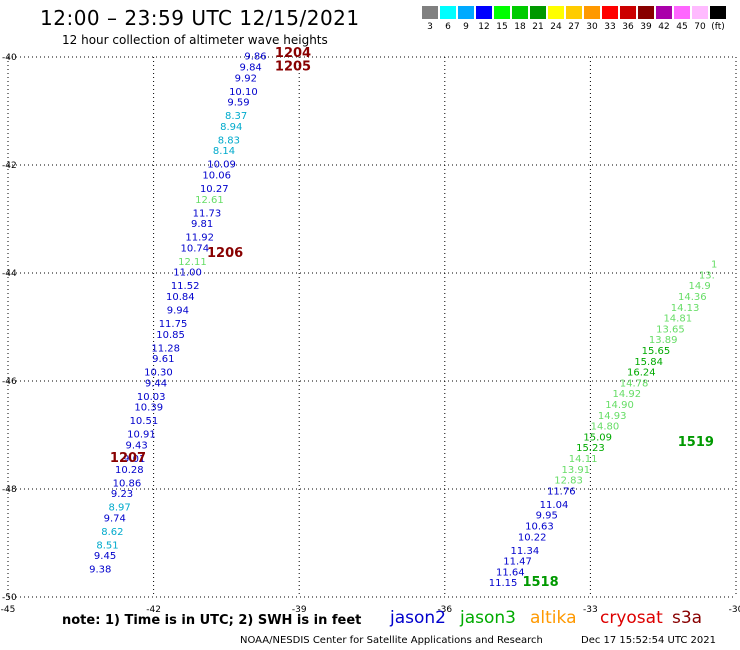 This screenshot has width=740, height=650. I want to click on wave-height-label: 10.27, so click(214, 189).